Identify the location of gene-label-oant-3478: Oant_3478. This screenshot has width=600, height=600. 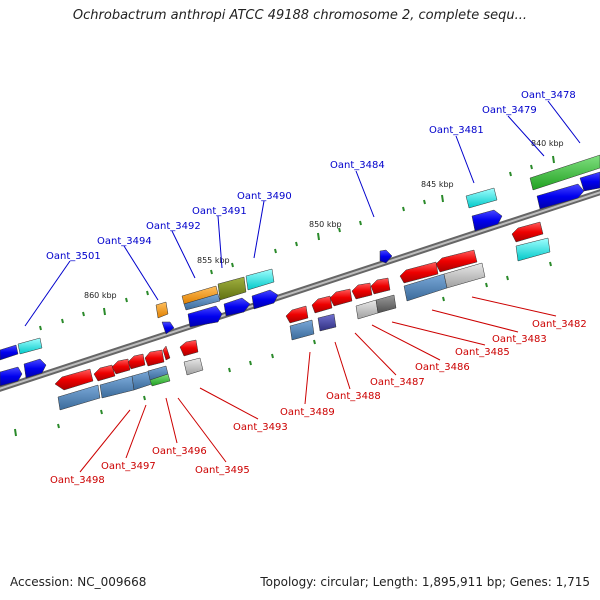
(548, 95).